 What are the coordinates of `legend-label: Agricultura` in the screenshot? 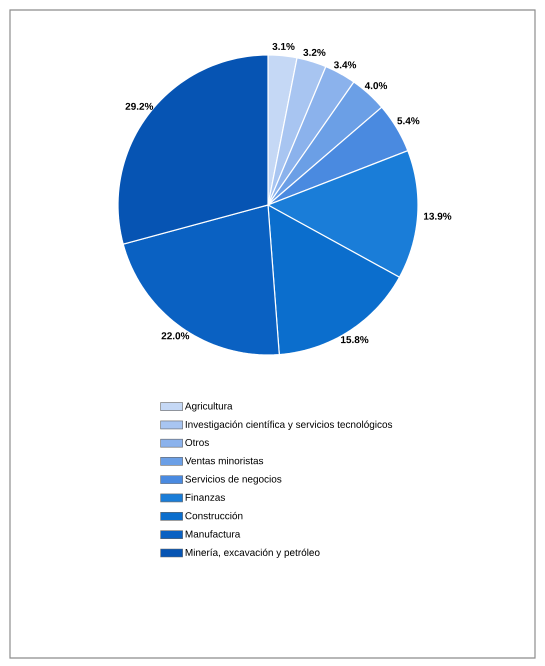 It's located at (208, 407).